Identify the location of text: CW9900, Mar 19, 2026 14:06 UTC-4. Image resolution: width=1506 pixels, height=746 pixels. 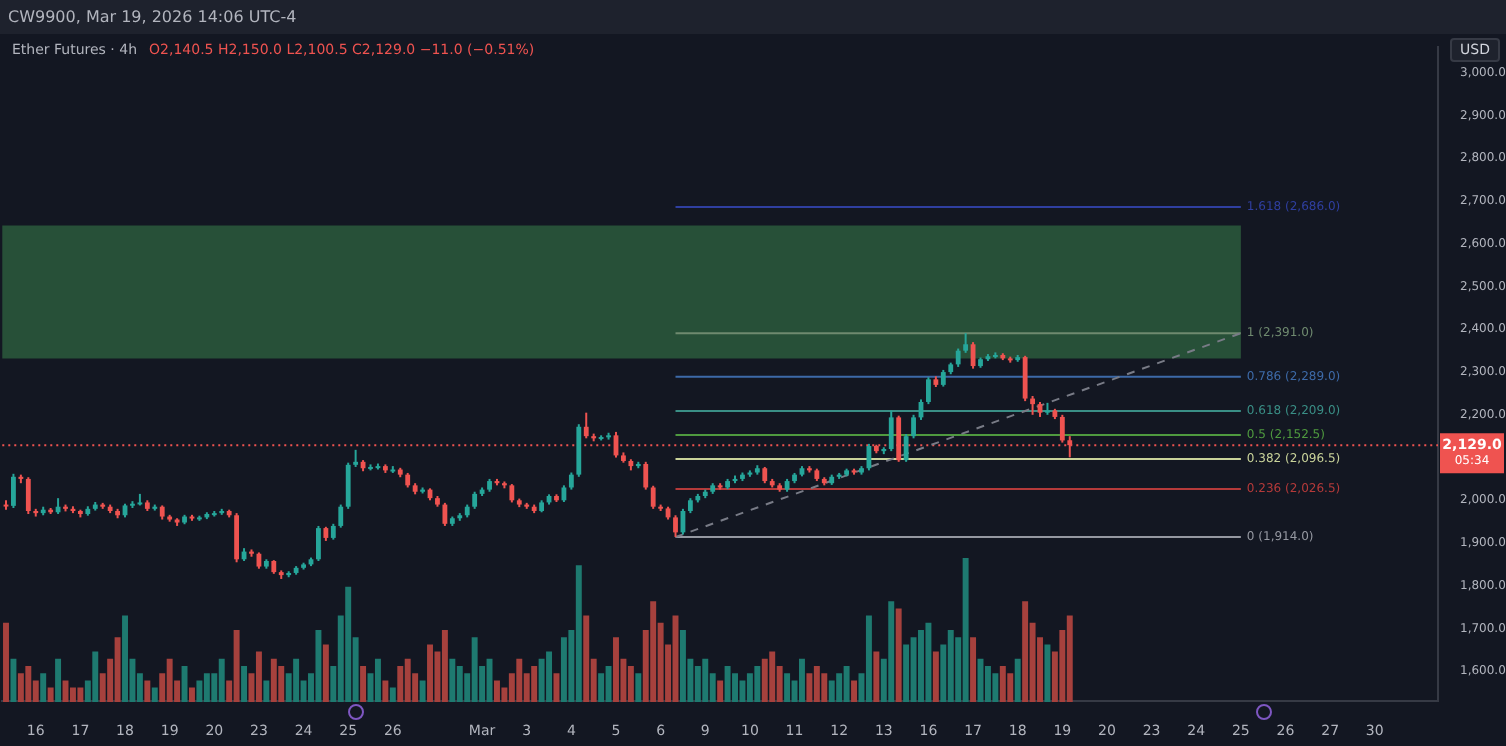
(753, 17).